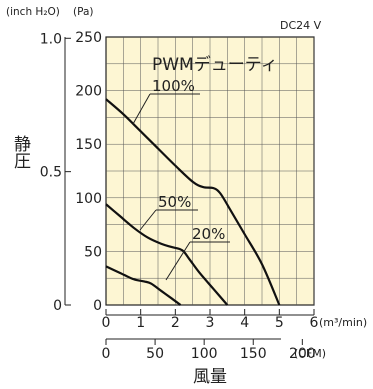 This screenshot has height=389, width=373. I want to click on series-label-20-text: 20%, so click(208, 234).